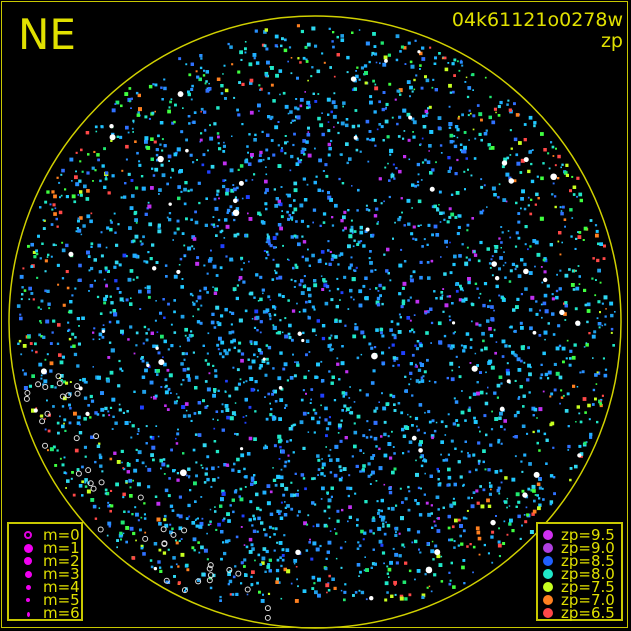  Describe the element at coordinates (47, 34) in the screenshot. I see `direction-label: NE` at that location.